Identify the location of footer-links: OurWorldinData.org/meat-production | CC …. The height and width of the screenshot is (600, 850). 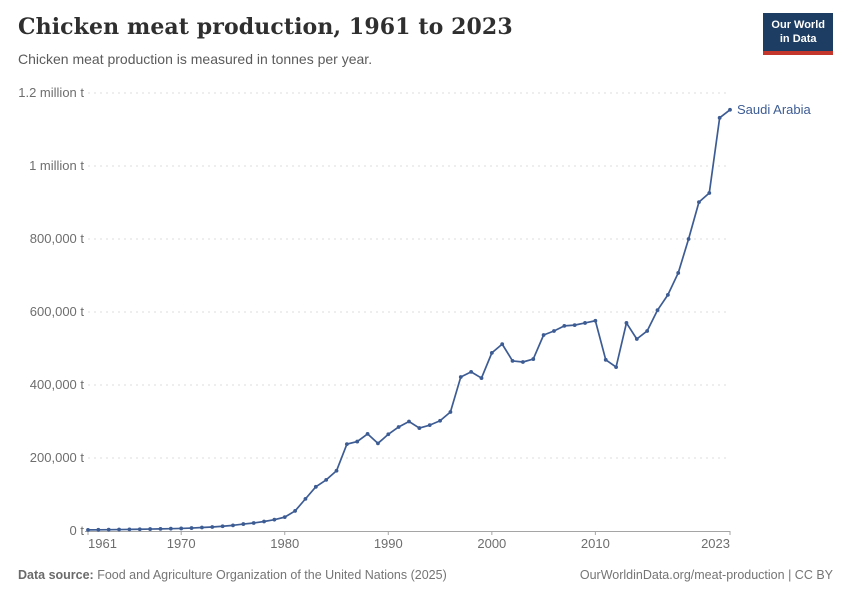
(706, 575).